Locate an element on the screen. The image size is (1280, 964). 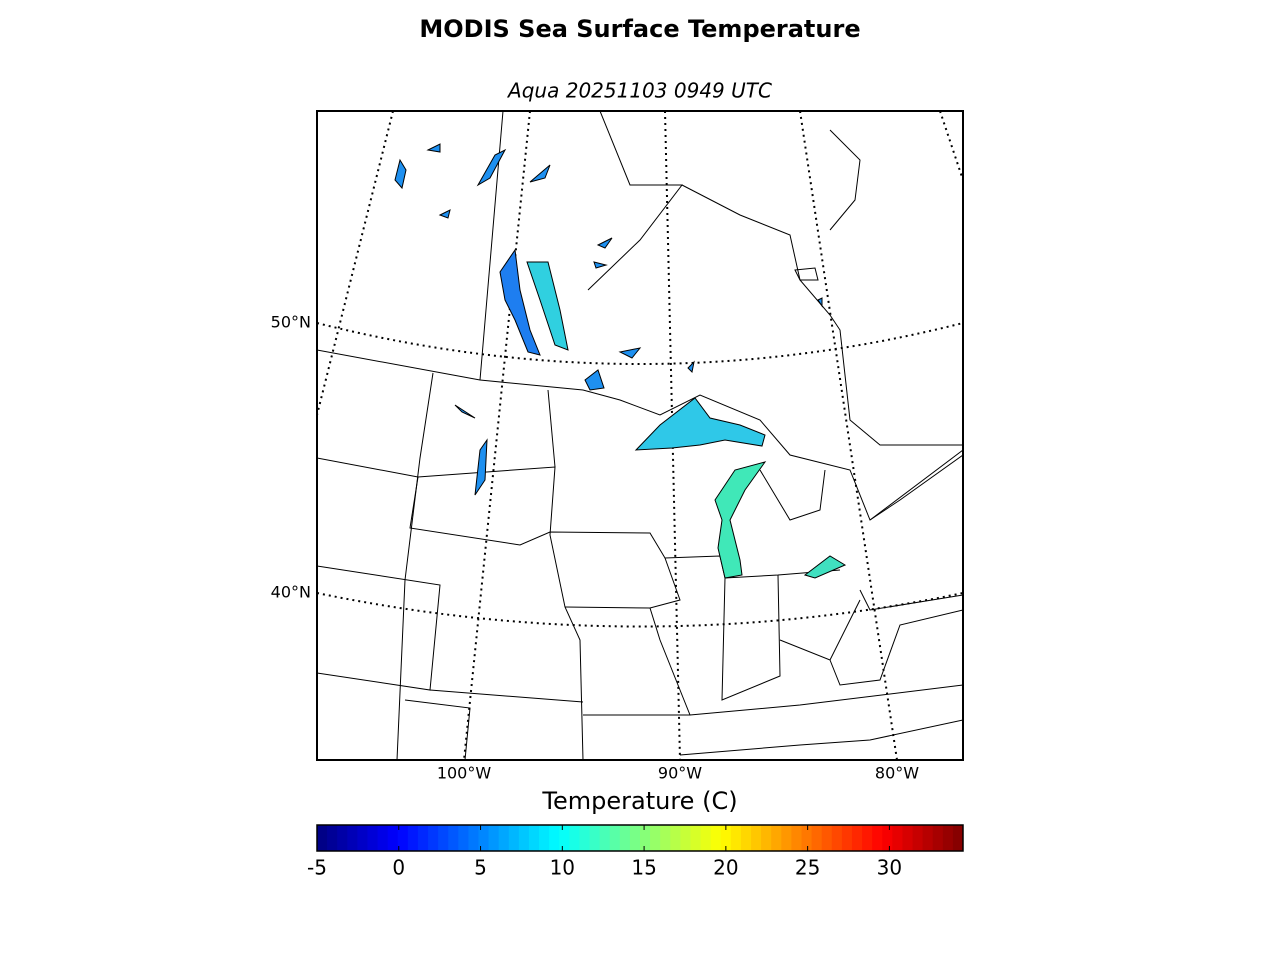
colorbar-tick-label: 10 is located at coordinates (562, 868).